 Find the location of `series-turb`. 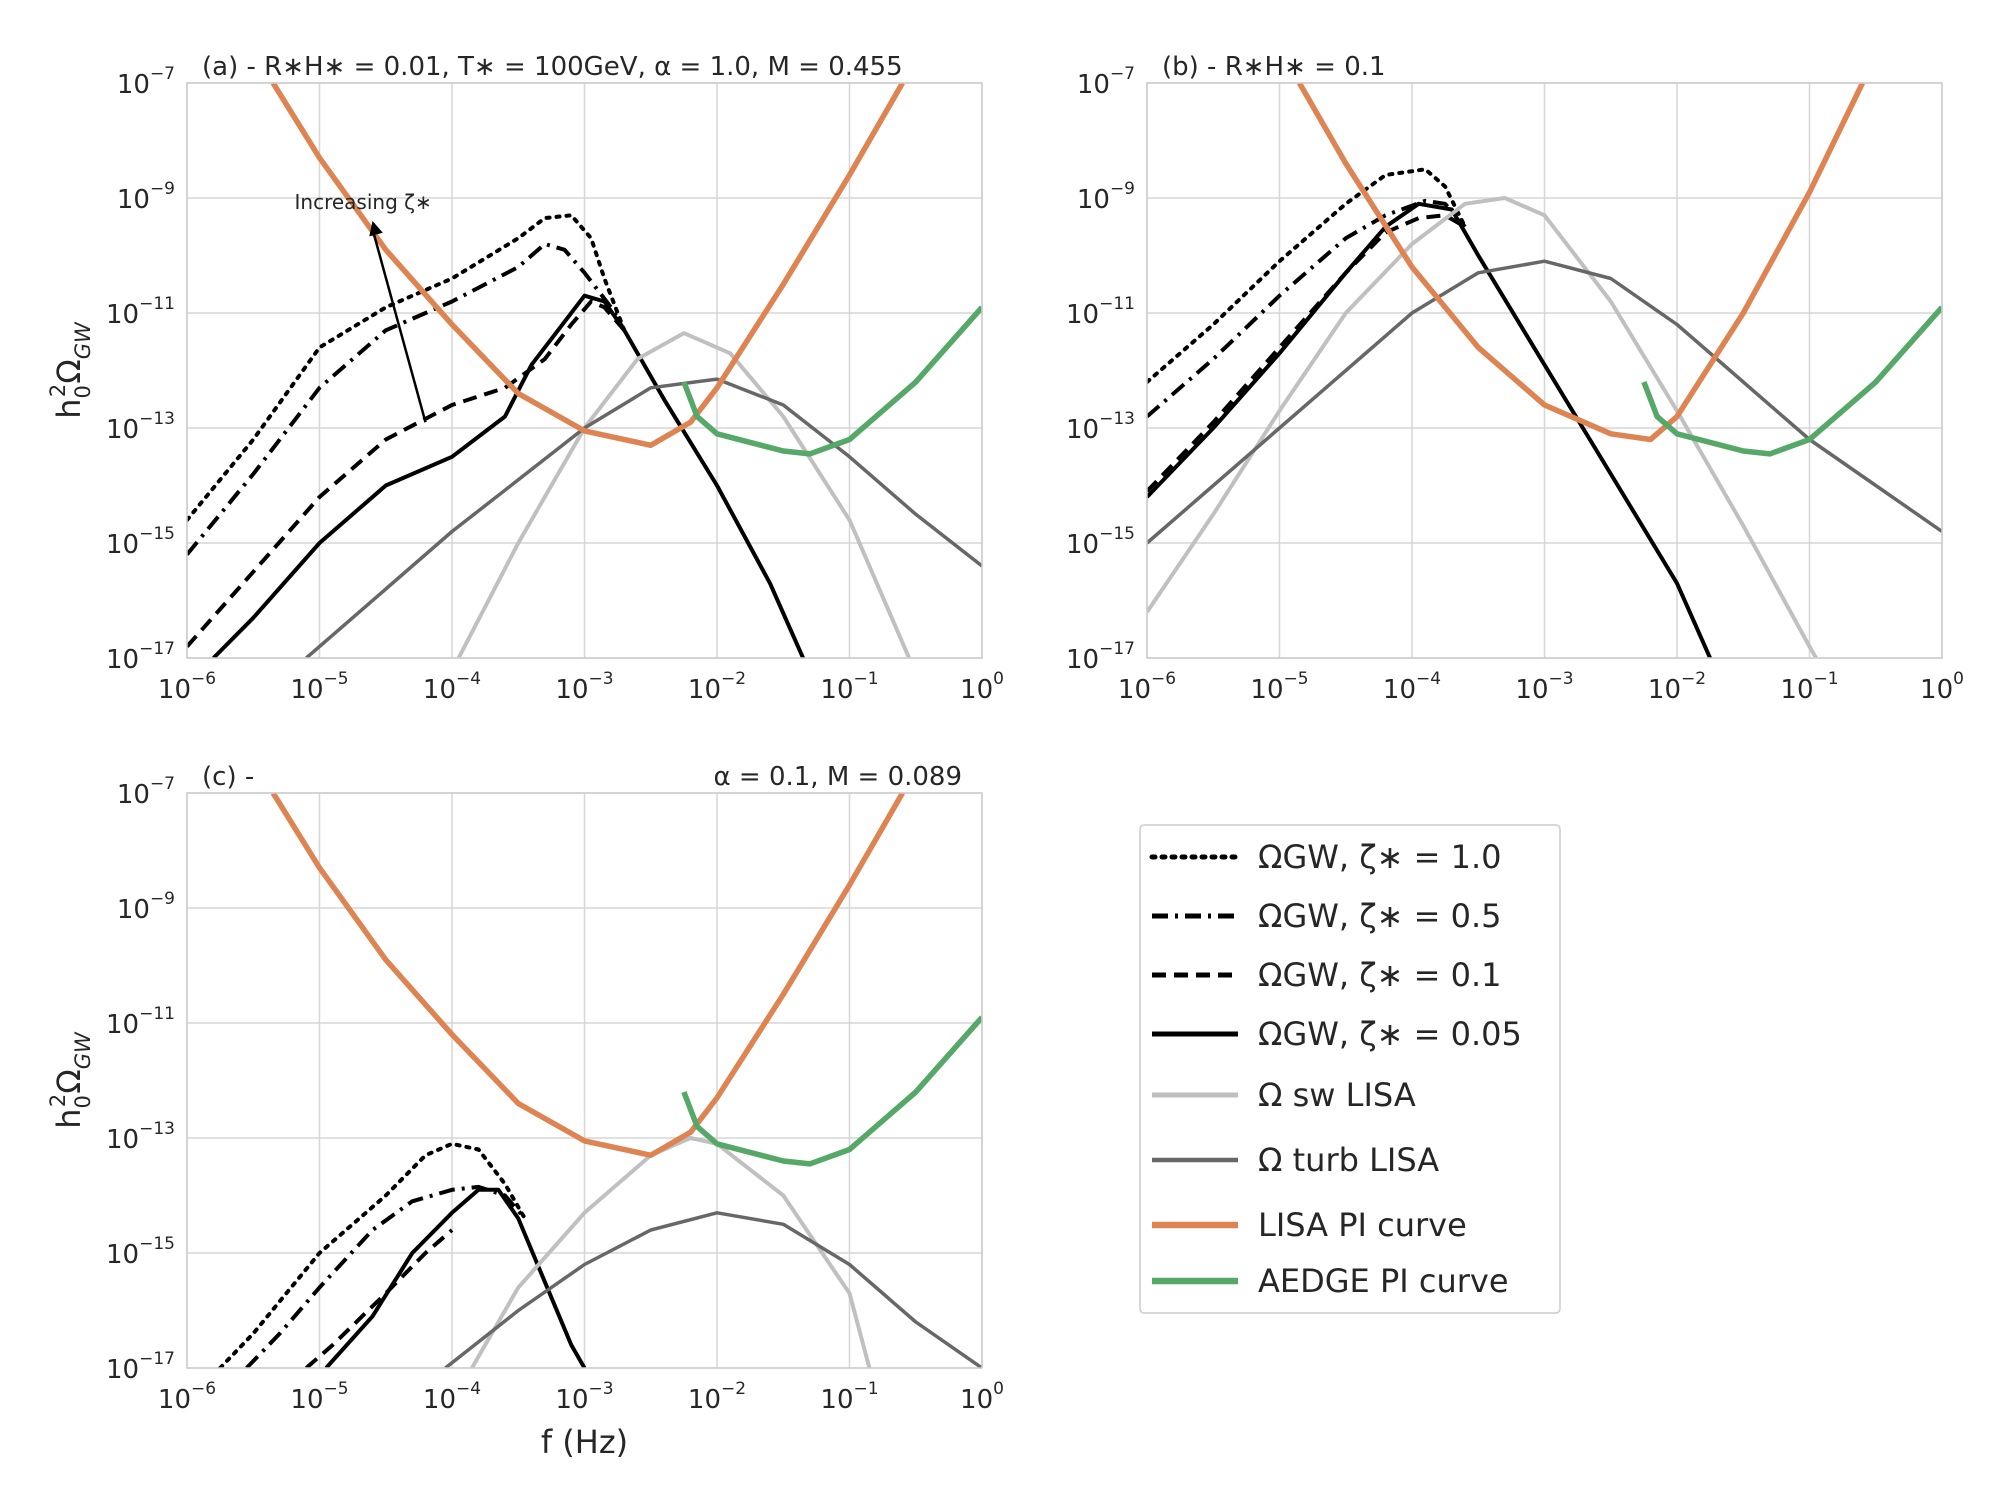

series-turb is located at coordinates (713, 1289).